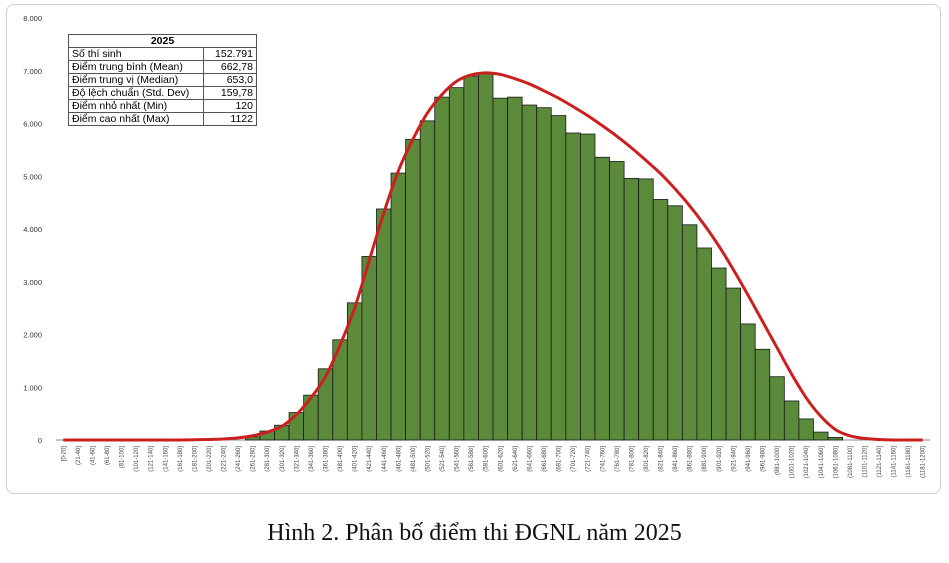 The width and height of the screenshot is (949, 563). I want to click on x-tick-label: (1181-1200], so click(924, 462).